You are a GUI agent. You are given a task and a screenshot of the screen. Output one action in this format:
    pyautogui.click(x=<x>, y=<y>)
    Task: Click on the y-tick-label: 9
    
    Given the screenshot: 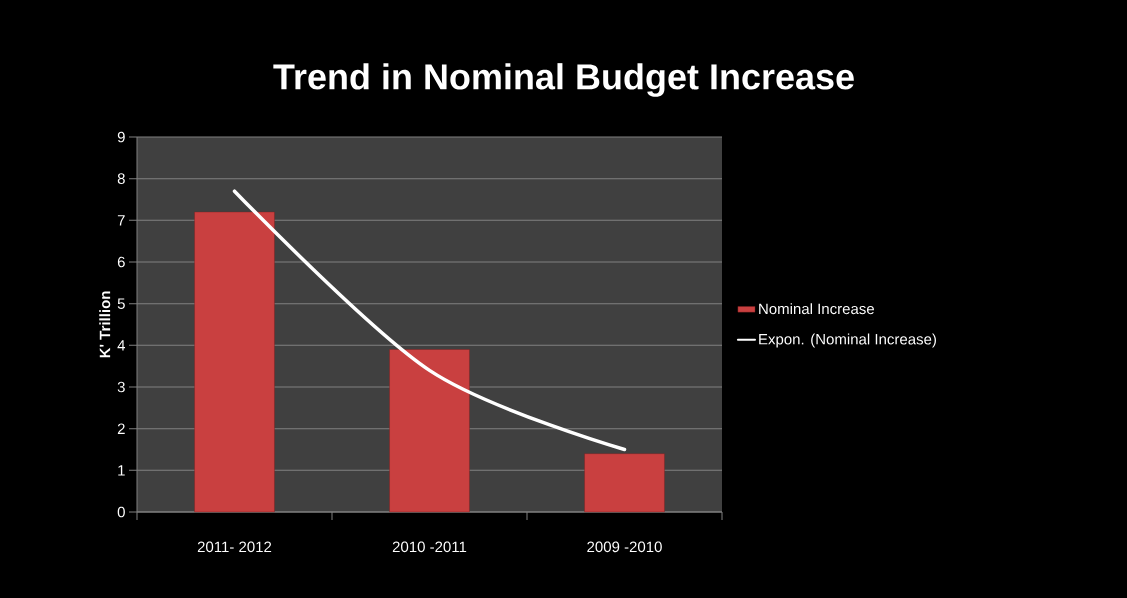 What is the action you would take?
    pyautogui.click(x=121, y=137)
    